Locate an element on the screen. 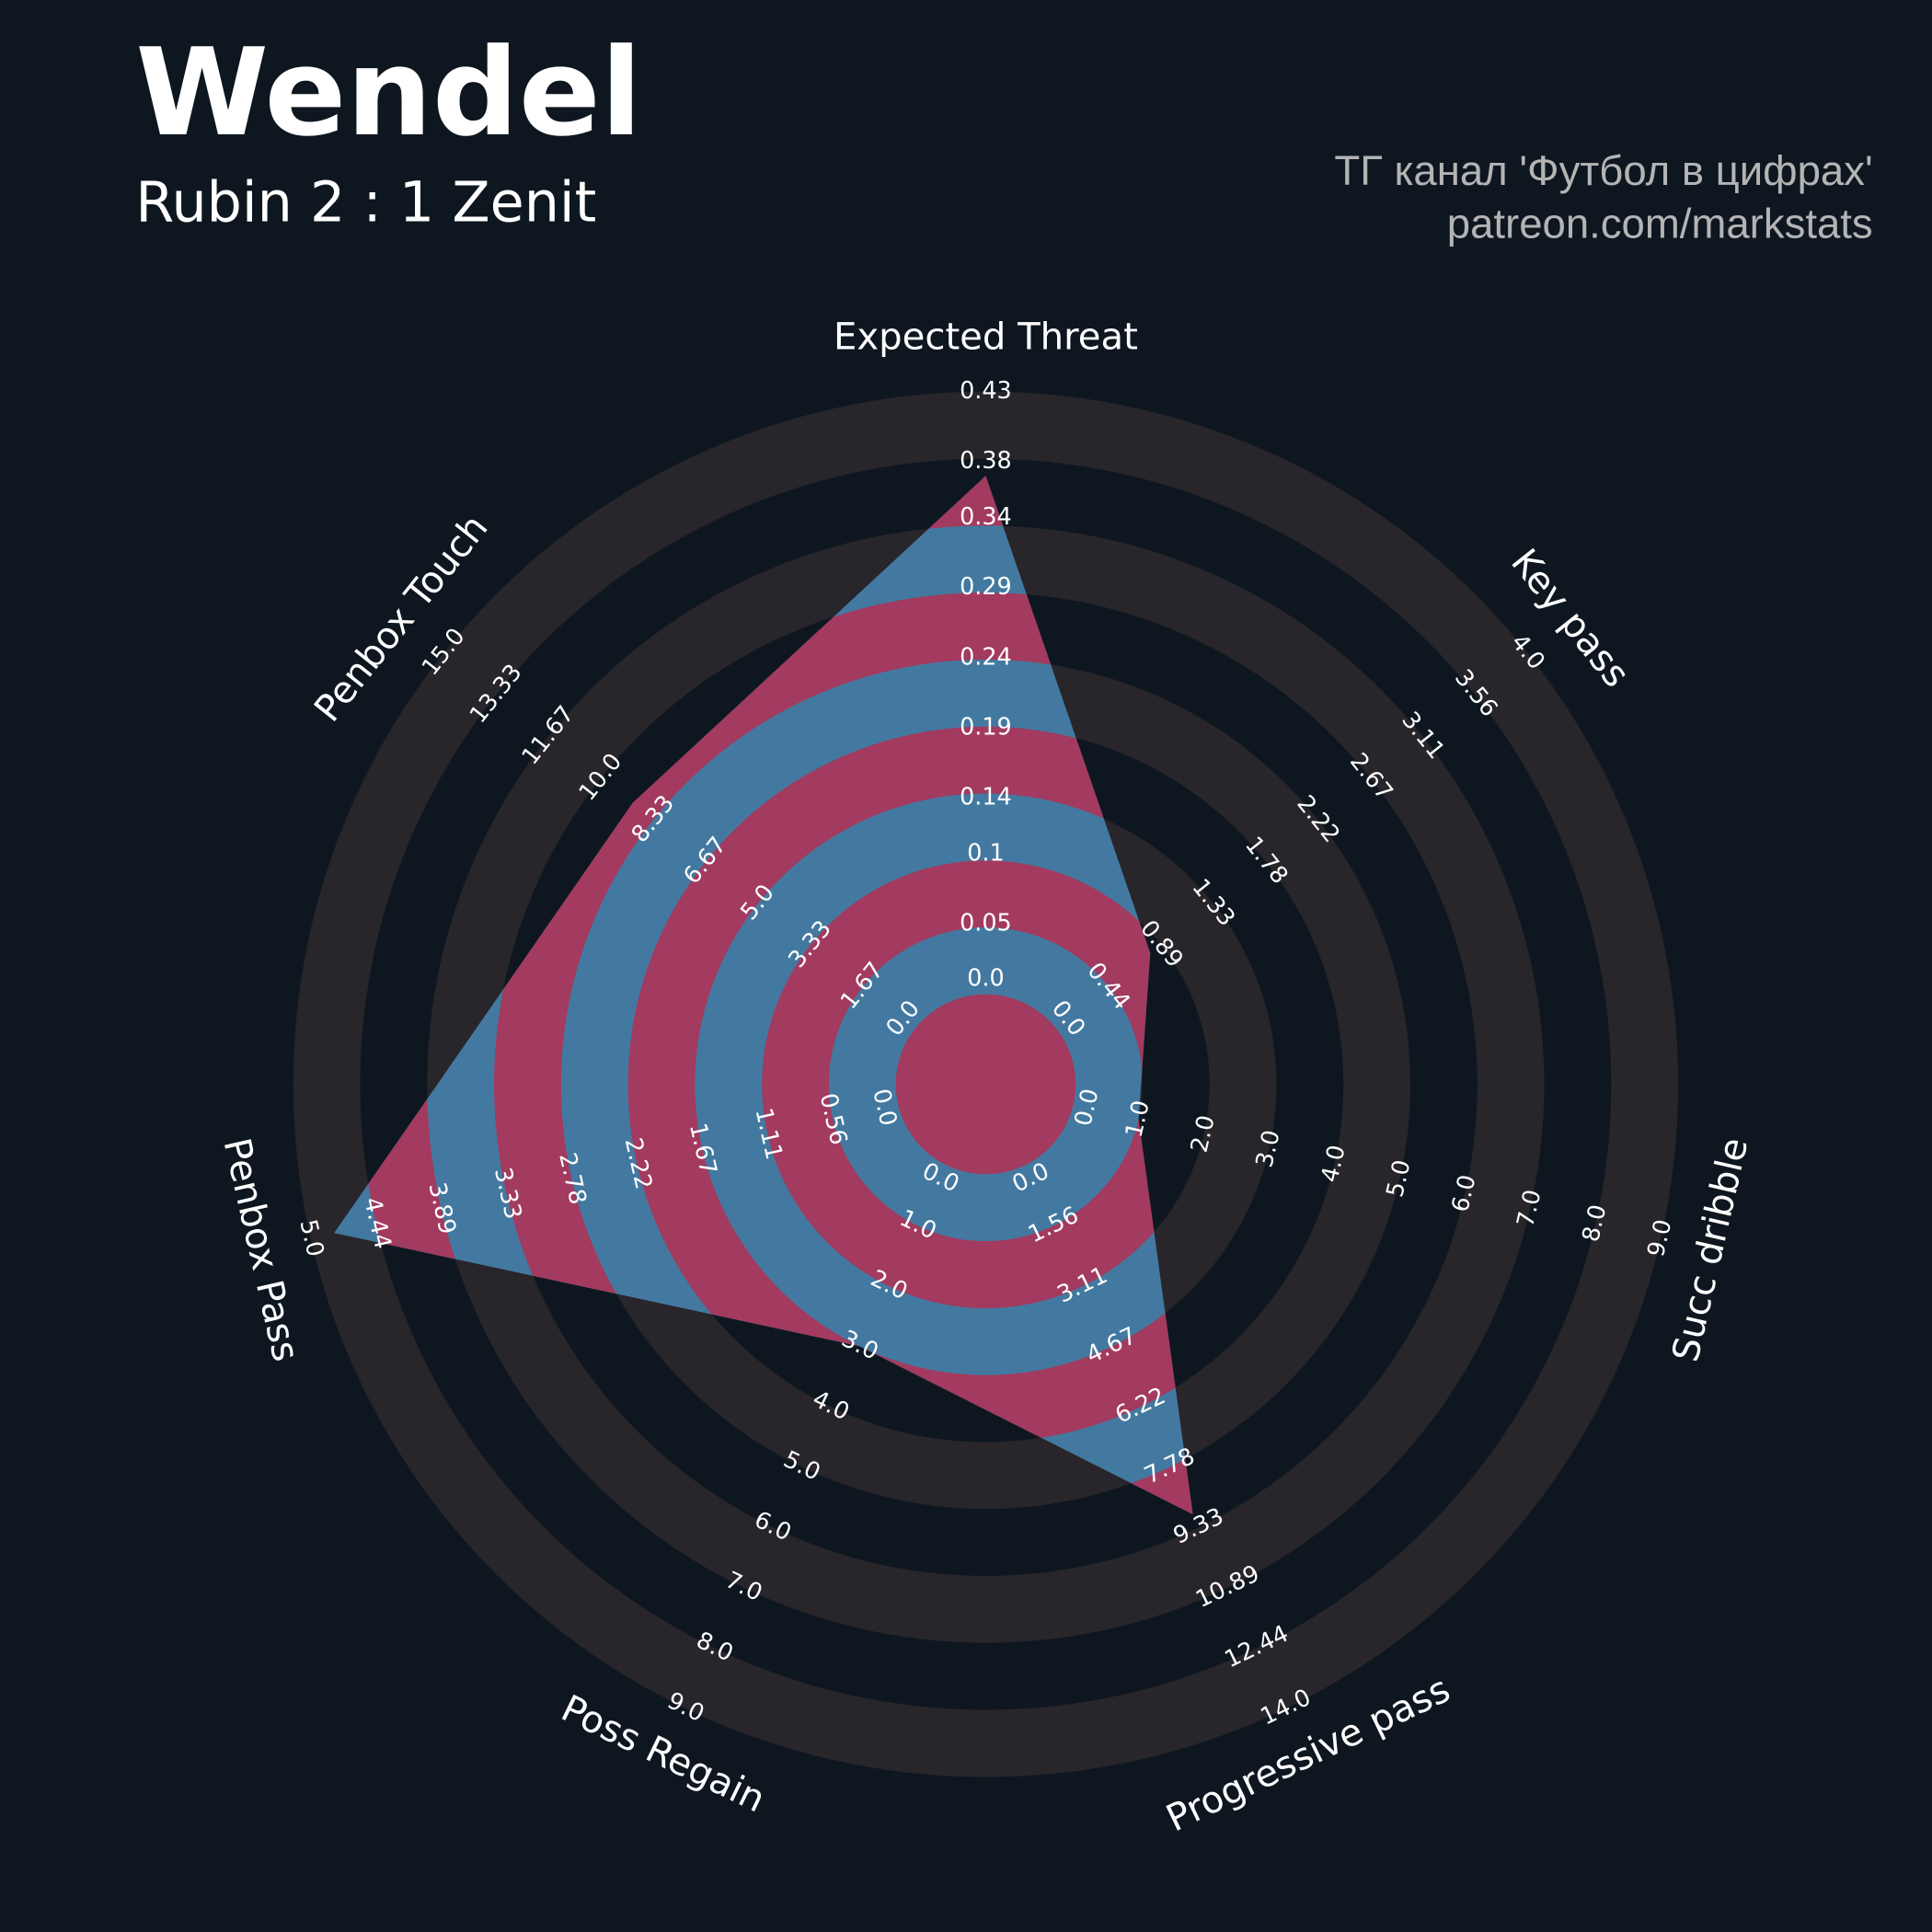 This screenshot has height=1932, width=1932. chart-subtitle: Rubin 2 : 1 Zenit is located at coordinates (365, 202).